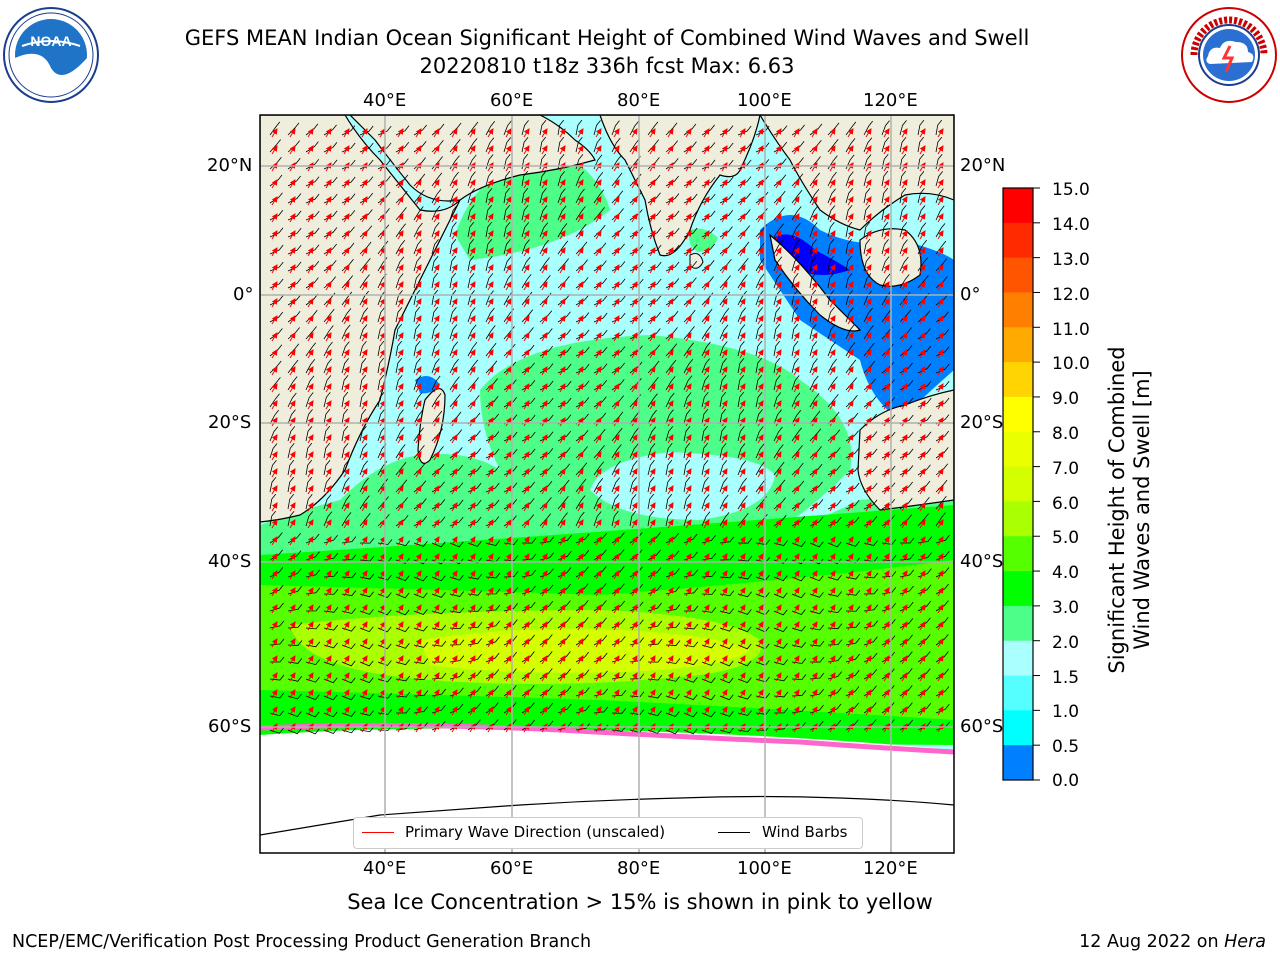 Image resolution: width=1280 pixels, height=960 pixels. What do you see at coordinates (385, 868) in the screenshot?
I see `lon-label-bottom-40e: 40°E` at bounding box center [385, 868].